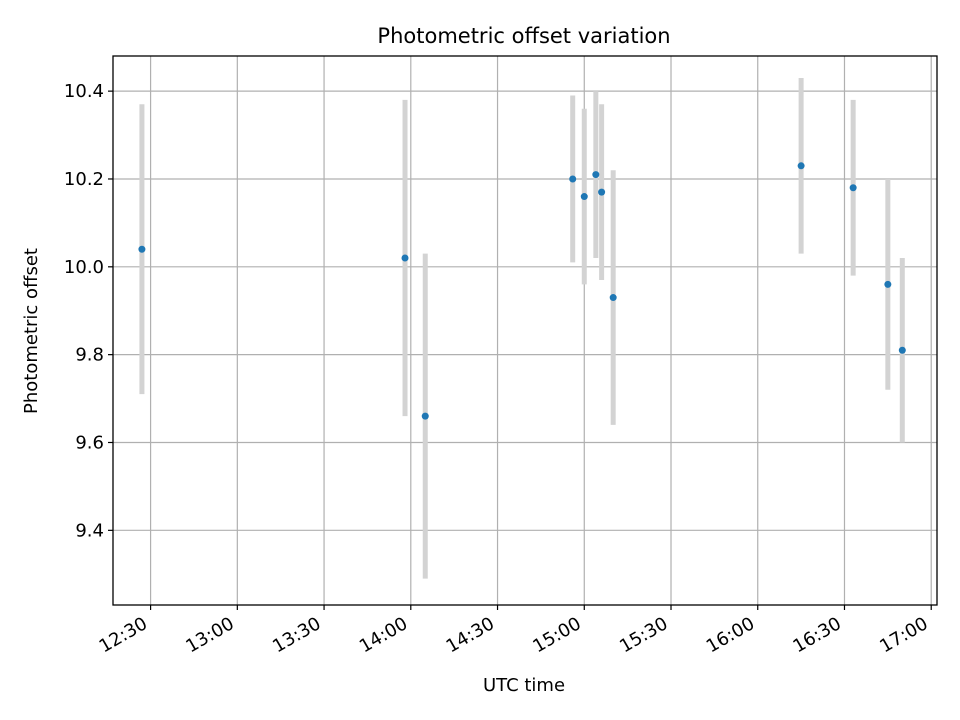 Image resolution: width=960 pixels, height=720 pixels. Describe the element at coordinates (89, 355) in the screenshot. I see `y-tick-label: 9.8` at that location.